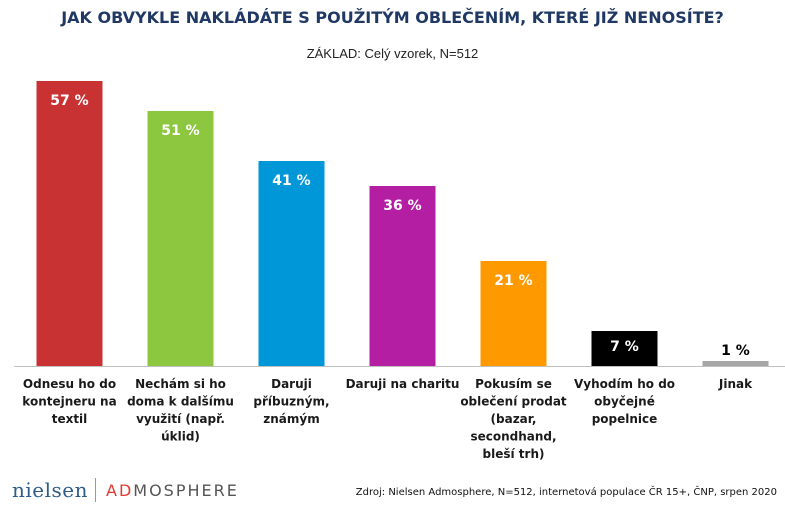 This screenshot has height=511, width=785. I want to click on bar-value-label-5: 7 %, so click(624, 347).